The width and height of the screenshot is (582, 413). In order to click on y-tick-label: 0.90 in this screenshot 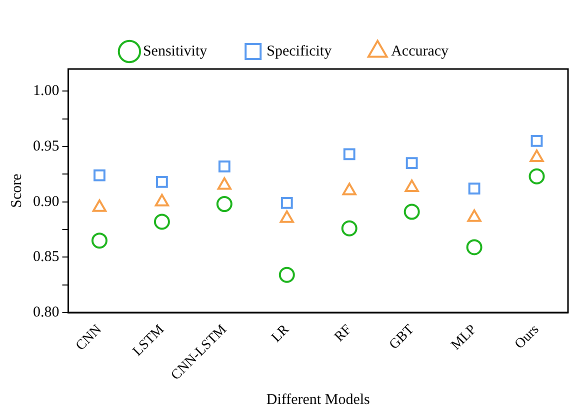, I will do `click(46, 202)`.